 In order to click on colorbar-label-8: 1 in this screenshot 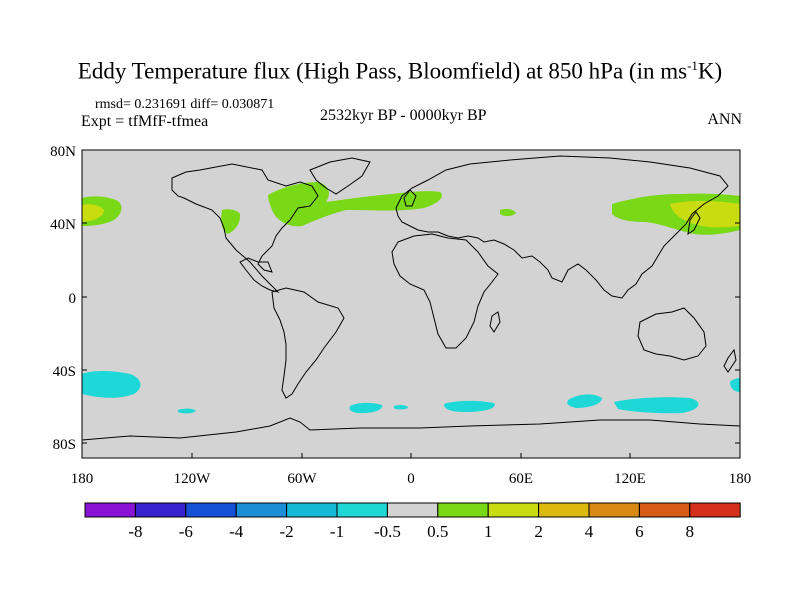, I will do `click(488, 531)`.